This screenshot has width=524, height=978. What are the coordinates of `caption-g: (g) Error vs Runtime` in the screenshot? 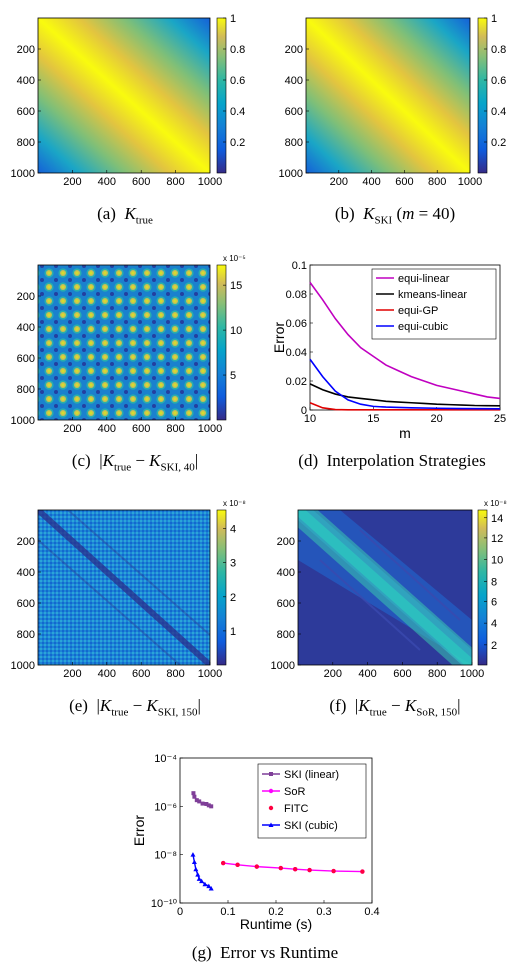 It's located at (265, 952).